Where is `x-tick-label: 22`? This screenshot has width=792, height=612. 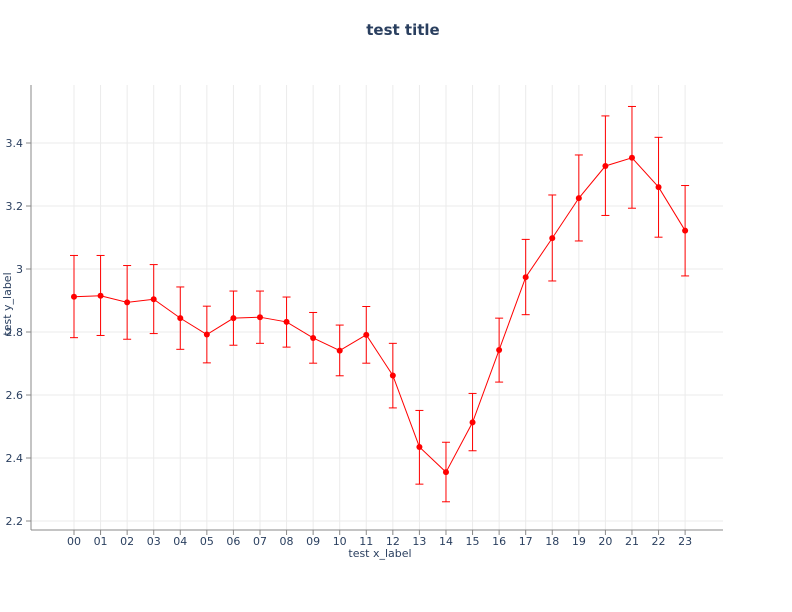 x-tick-label: 22 is located at coordinates (659, 541).